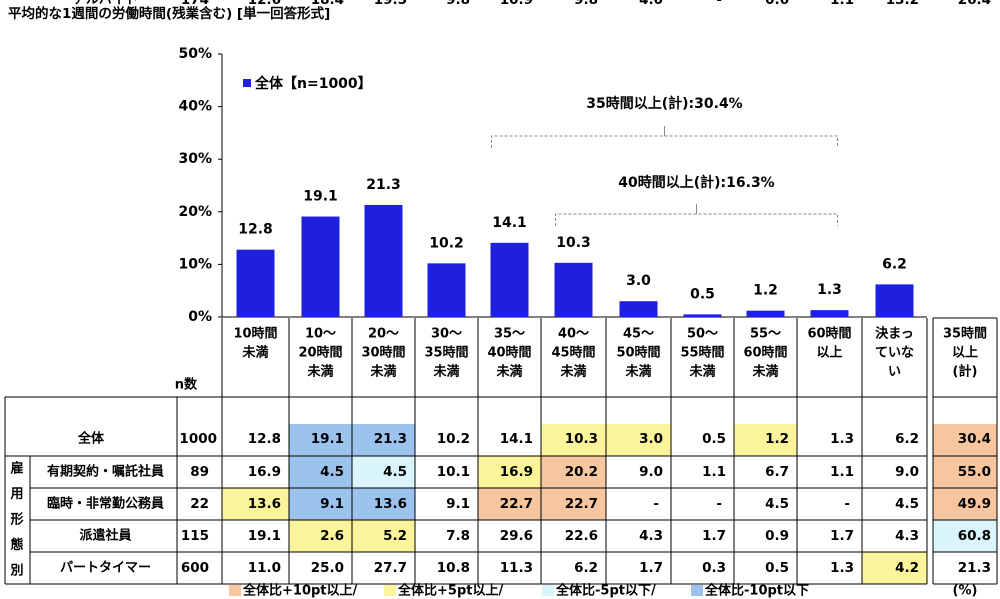  I want to click on cell-value: 21.3, so click(390, 439).